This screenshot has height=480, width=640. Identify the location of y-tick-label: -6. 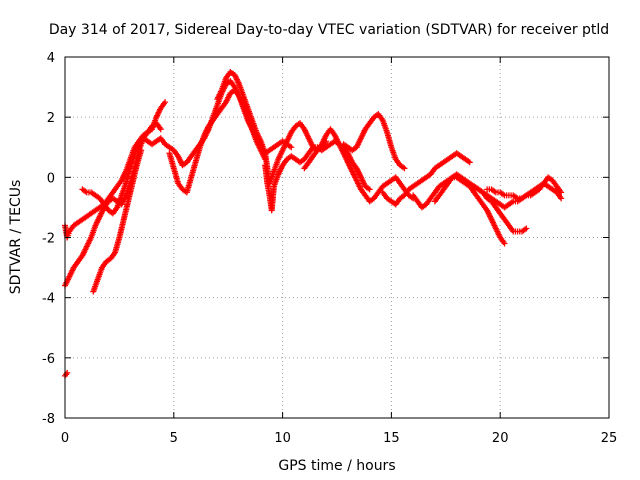
(48, 359).